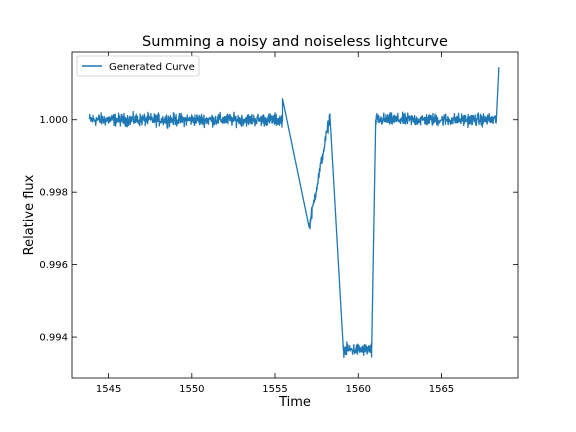 This screenshot has height=432, width=576. I want to click on y-tick-label: 0.994, so click(53, 338).